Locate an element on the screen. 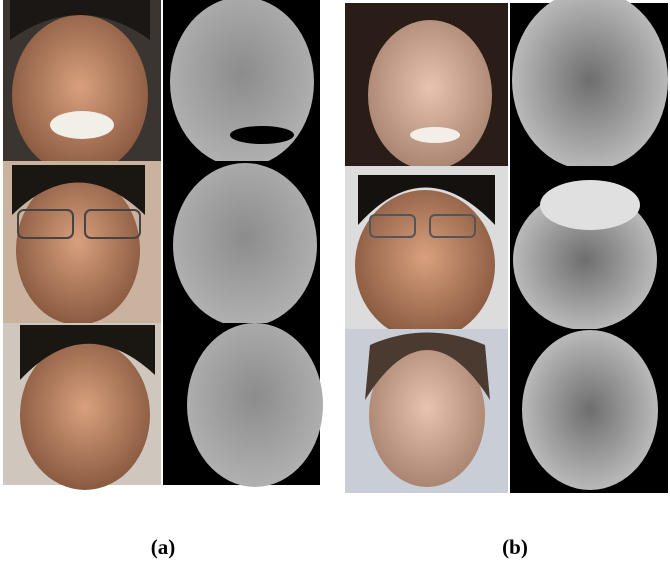  depth-hair is located at coordinates (590, 205).